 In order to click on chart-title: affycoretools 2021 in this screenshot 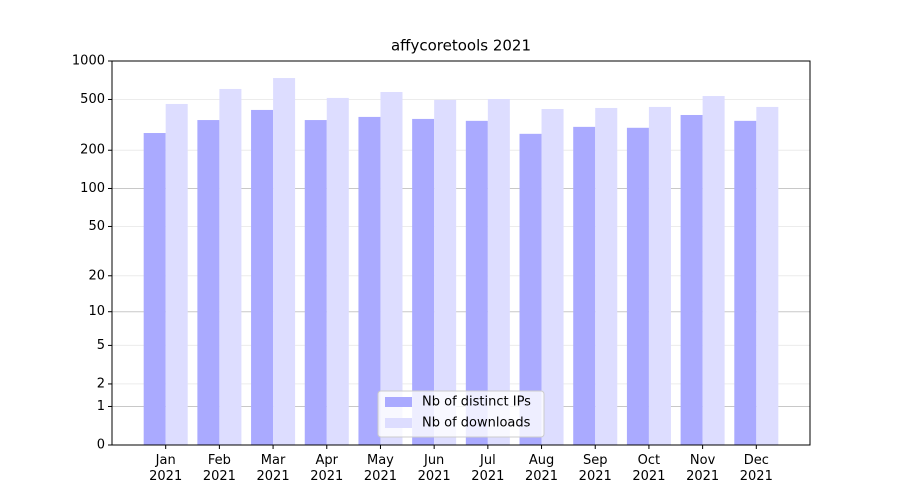, I will do `click(461, 46)`.